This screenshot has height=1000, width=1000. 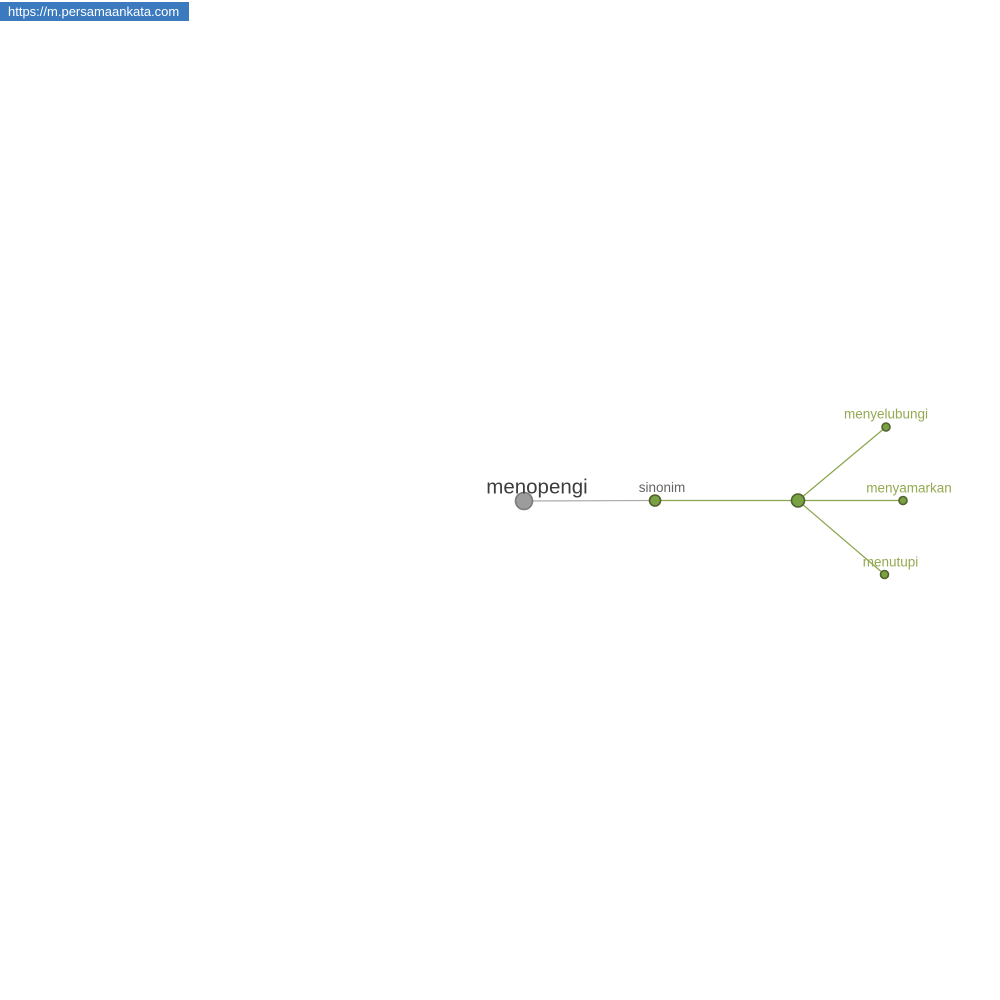 What do you see at coordinates (884, 574) in the screenshot?
I see `node-menutupi` at bounding box center [884, 574].